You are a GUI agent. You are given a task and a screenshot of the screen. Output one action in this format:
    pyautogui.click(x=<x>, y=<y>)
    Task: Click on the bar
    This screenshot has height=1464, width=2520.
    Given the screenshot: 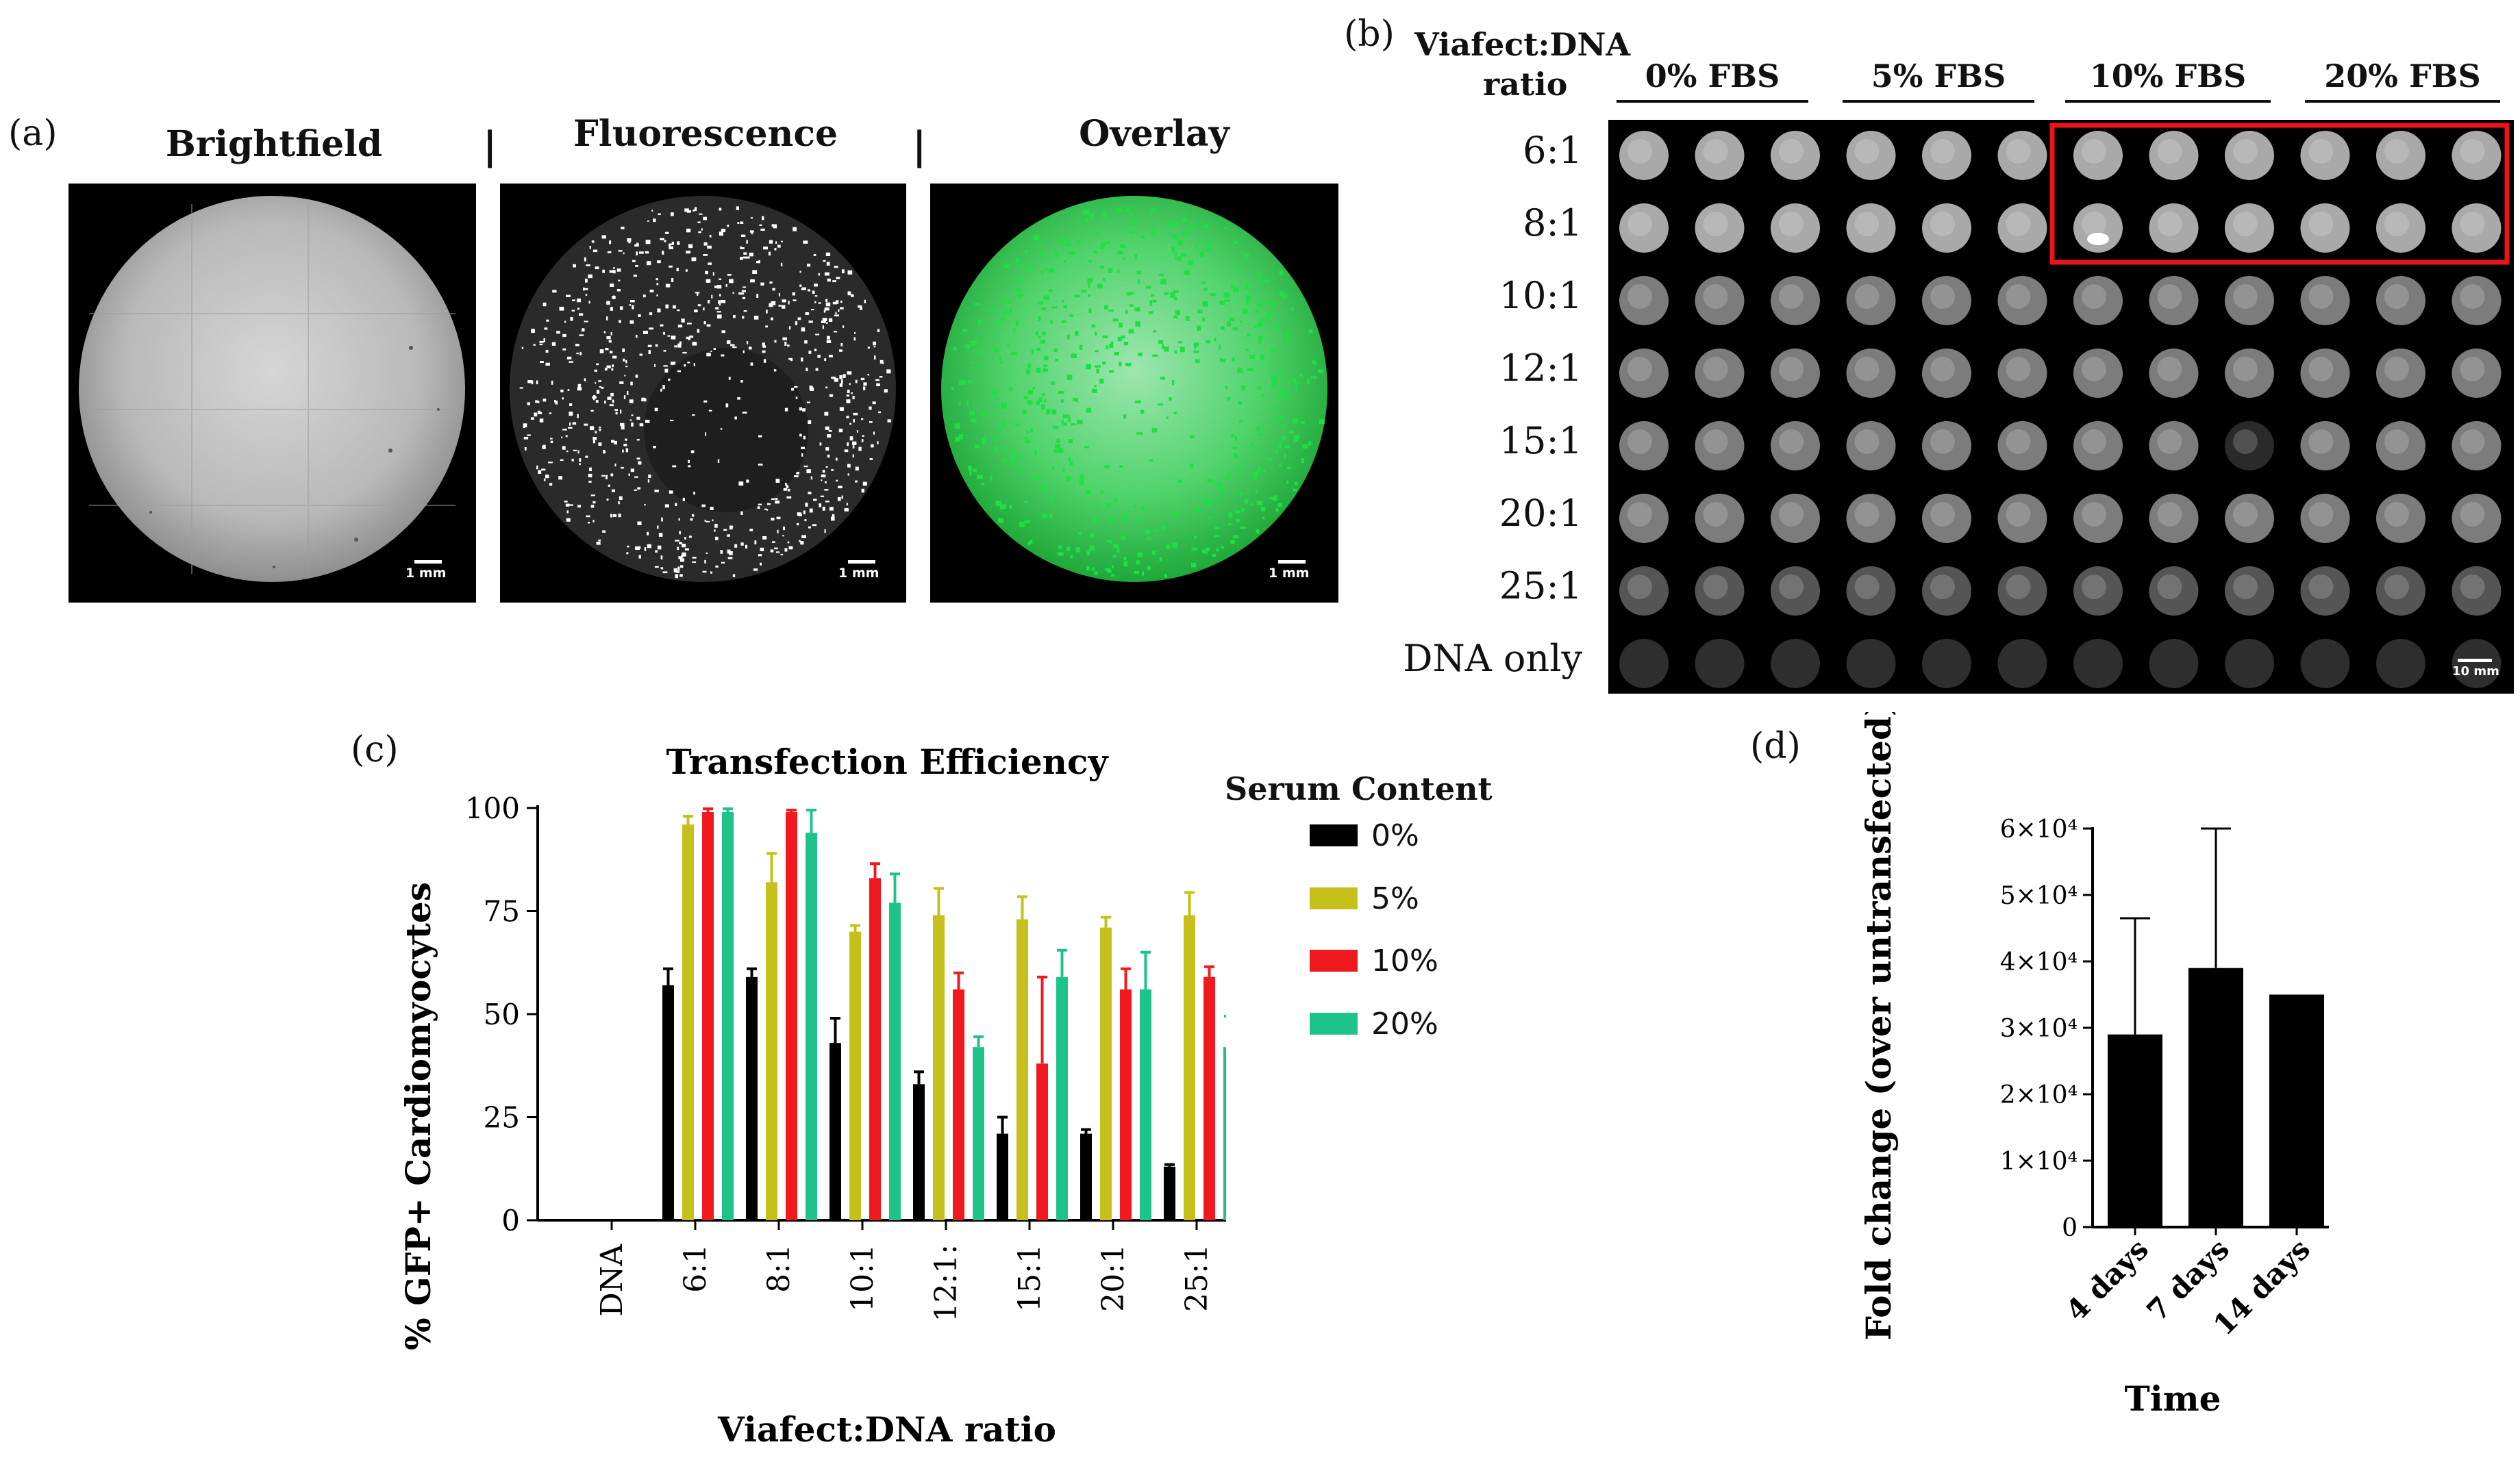 What is the action you would take?
    pyautogui.click(x=1145, y=1104)
    